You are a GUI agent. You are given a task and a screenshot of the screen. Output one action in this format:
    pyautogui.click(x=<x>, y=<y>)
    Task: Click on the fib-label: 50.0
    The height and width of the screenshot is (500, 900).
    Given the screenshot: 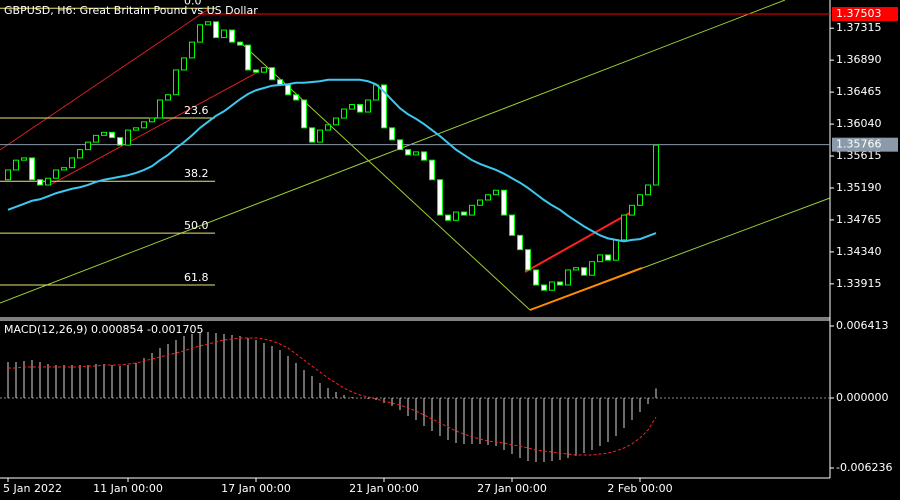 What is the action you would take?
    pyautogui.click(x=196, y=225)
    